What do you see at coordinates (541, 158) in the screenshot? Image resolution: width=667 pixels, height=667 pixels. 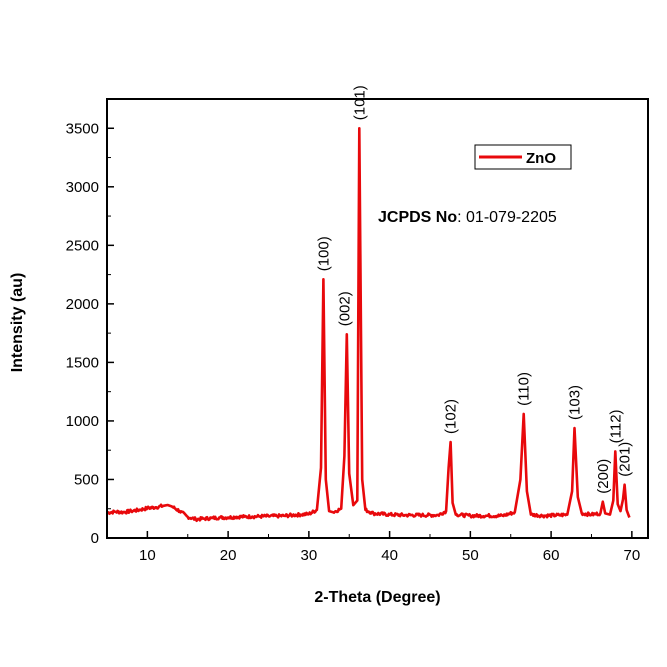 I see `legend-label: ZnO` at bounding box center [541, 158].